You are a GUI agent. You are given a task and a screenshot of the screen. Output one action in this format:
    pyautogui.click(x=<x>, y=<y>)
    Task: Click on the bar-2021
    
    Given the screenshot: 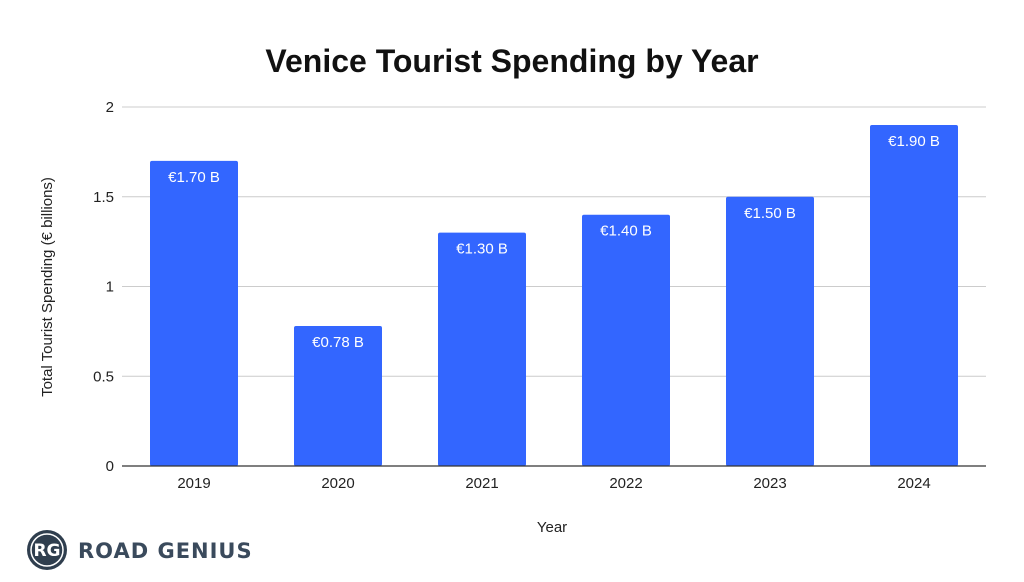 What is the action you would take?
    pyautogui.click(x=482, y=349)
    